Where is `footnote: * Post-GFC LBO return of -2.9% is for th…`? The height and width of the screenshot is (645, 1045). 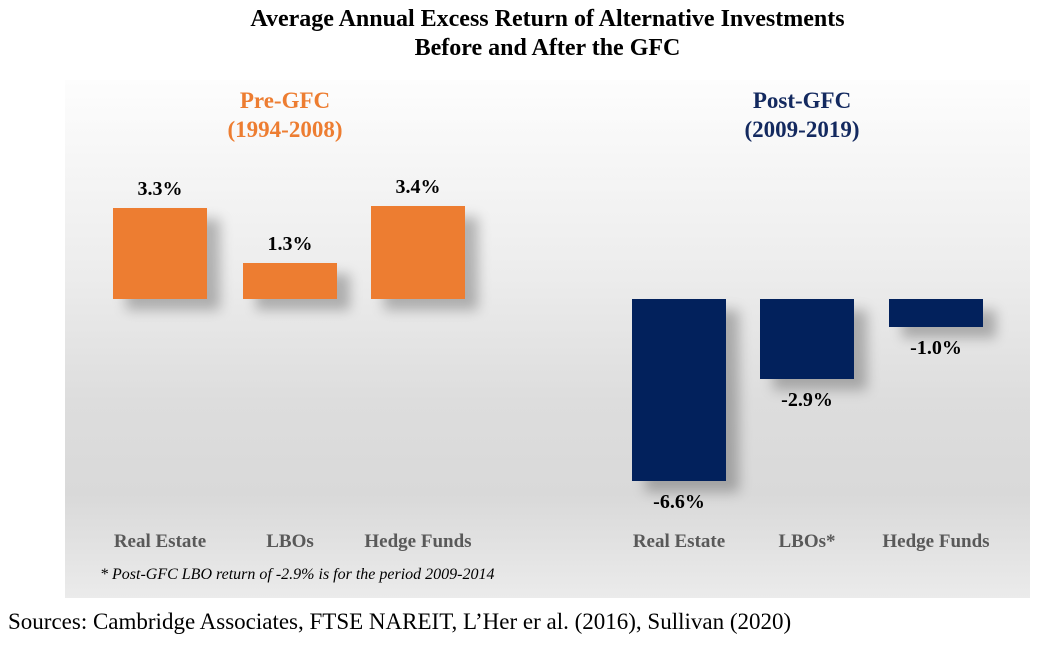 footnote: * Post-GFC LBO return of -2.9% is for th… is located at coordinates (297, 574).